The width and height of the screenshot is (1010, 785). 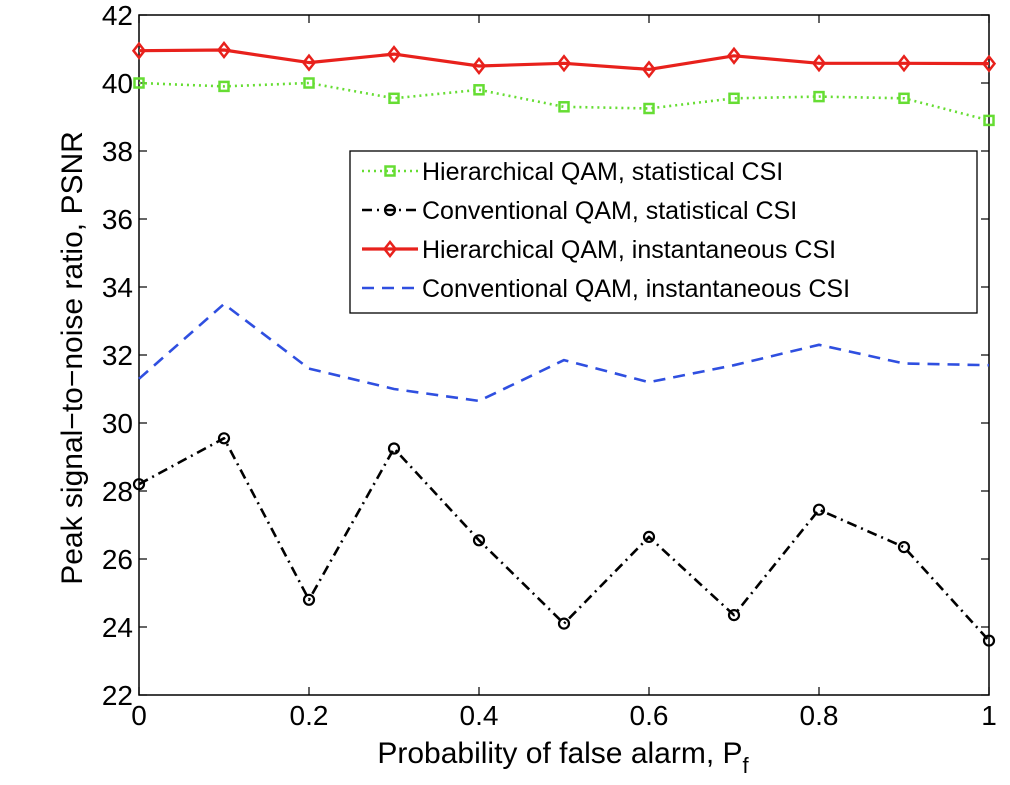 What do you see at coordinates (117, 491) in the screenshot?
I see `y-tick-label: 28` at bounding box center [117, 491].